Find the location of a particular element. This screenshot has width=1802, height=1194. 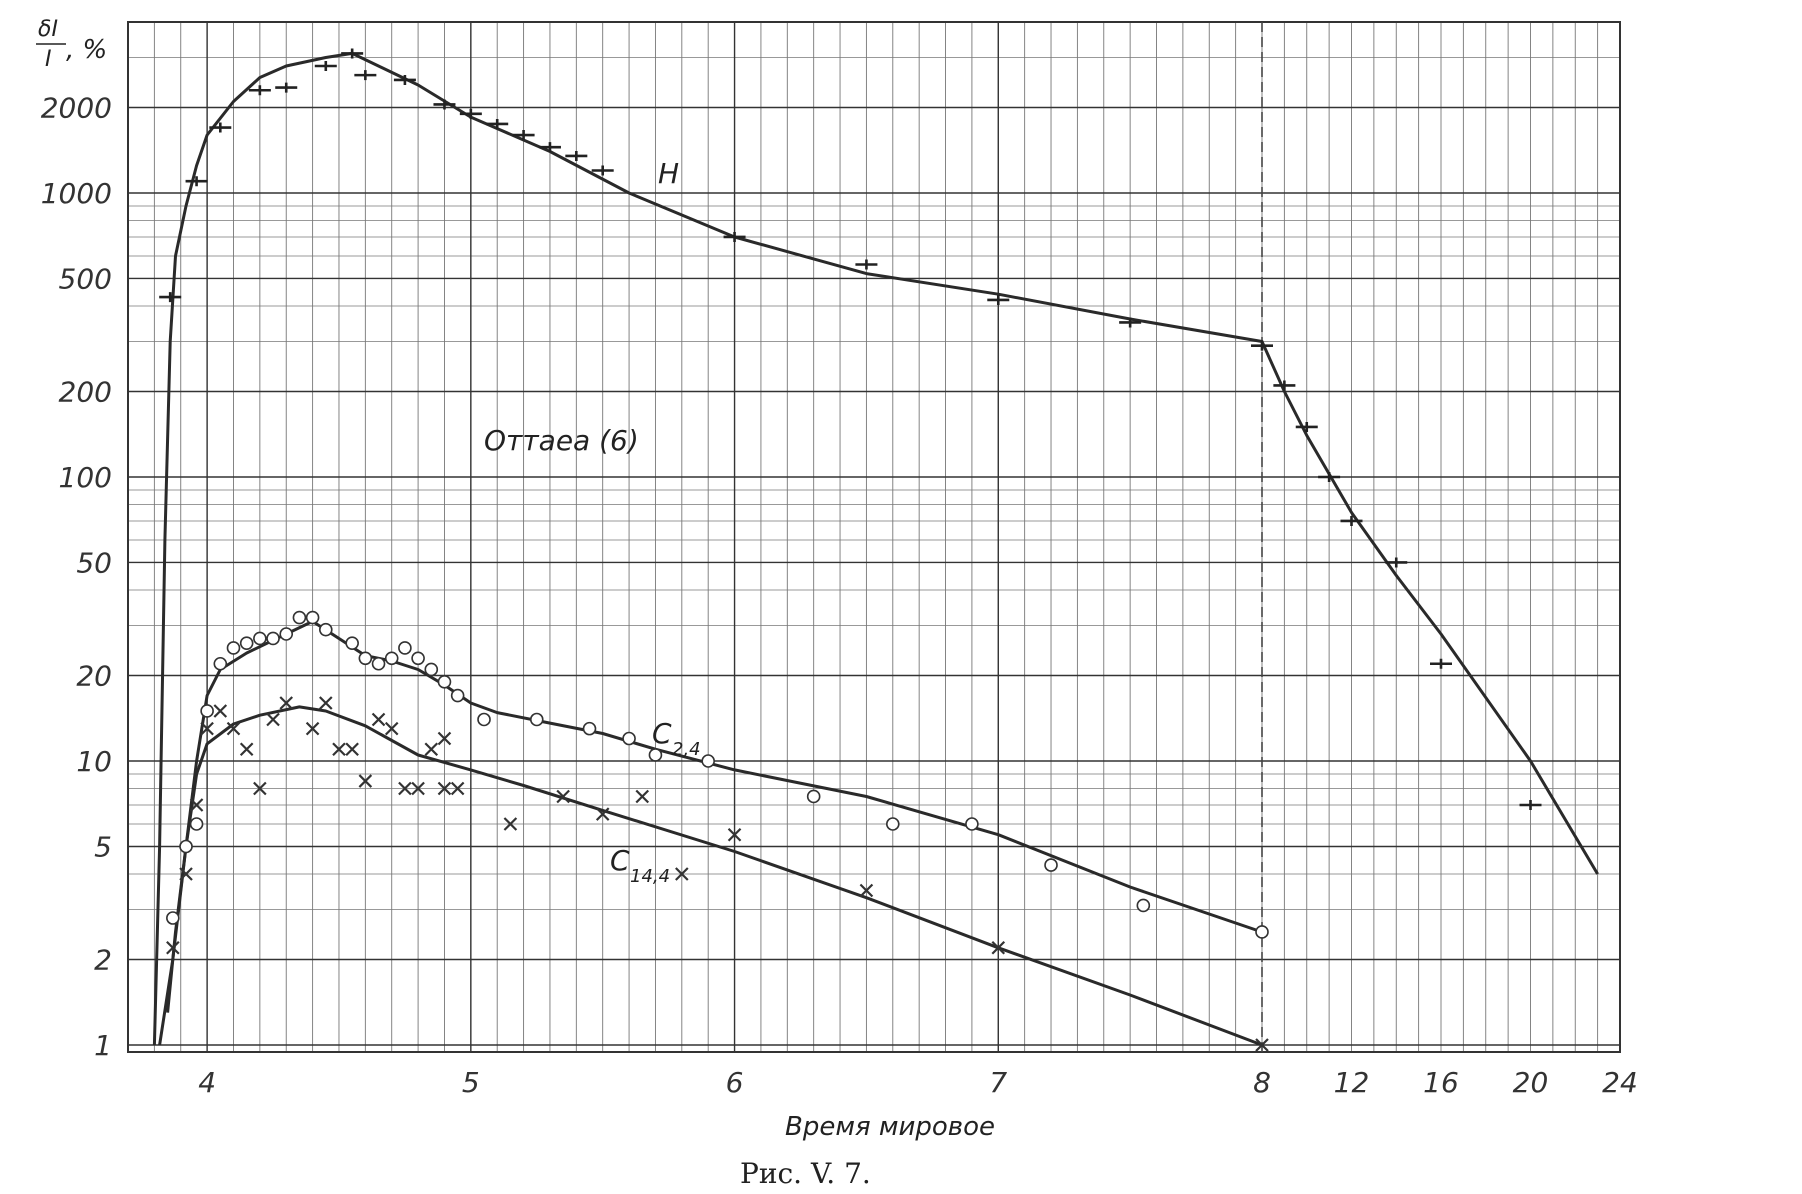

y-tick-label-8: 500 is located at coordinates (85, 278).